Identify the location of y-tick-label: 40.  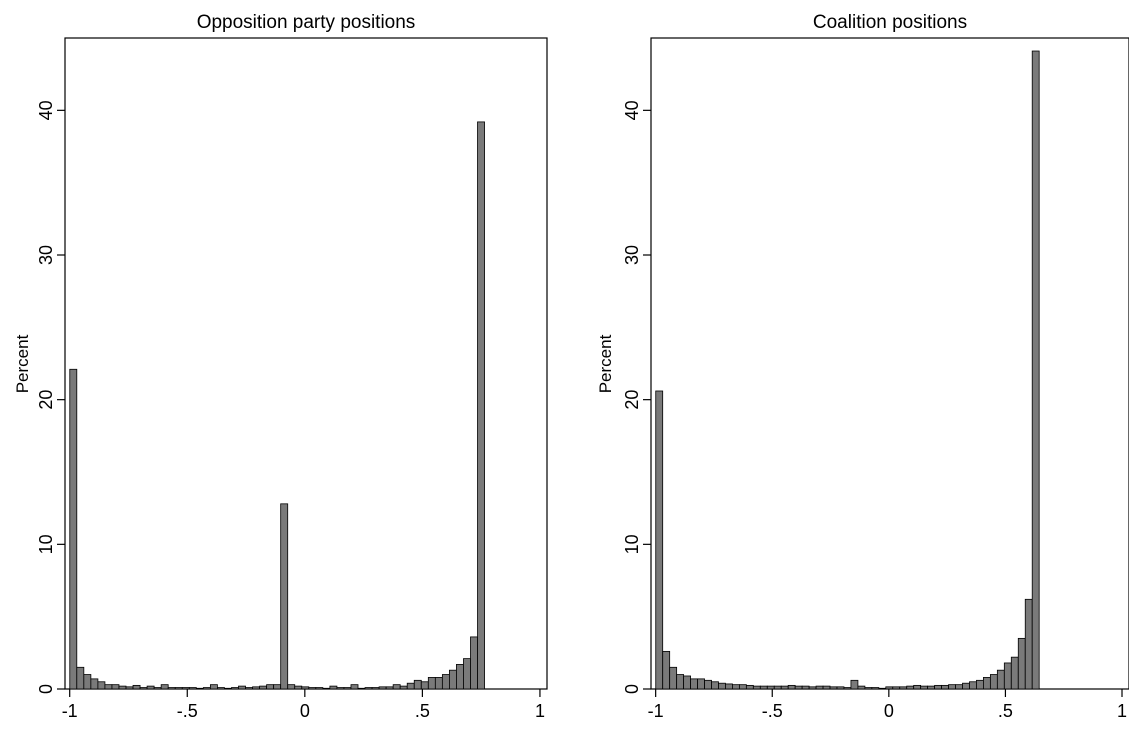
(632, 110).